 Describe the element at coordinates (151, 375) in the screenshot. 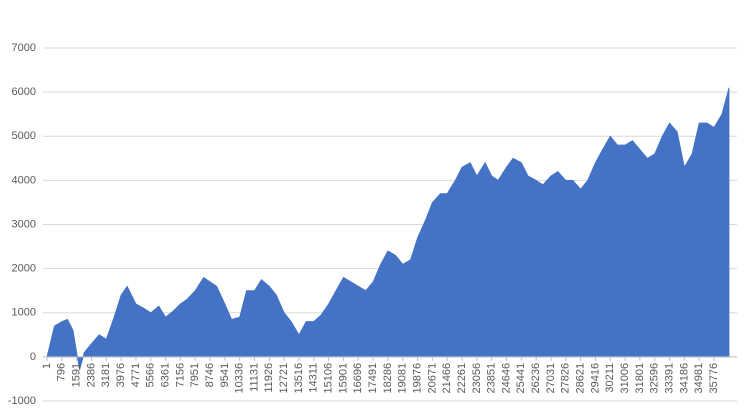

I see `x-tick-label: 5566` at that location.